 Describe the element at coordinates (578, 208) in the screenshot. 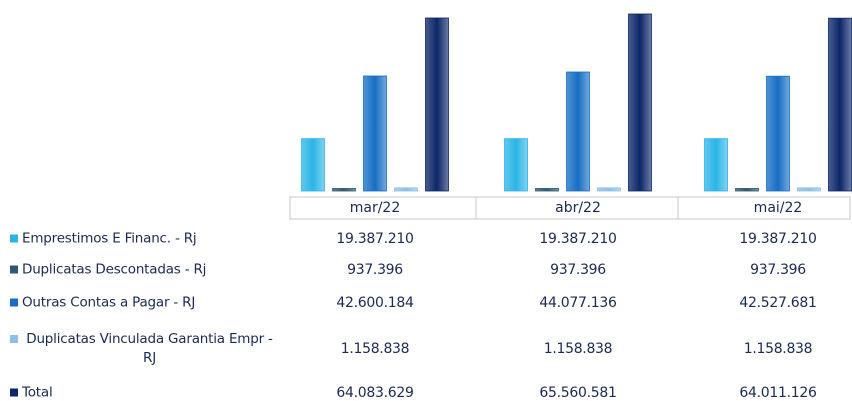

I see `category-label: abr/22` at that location.